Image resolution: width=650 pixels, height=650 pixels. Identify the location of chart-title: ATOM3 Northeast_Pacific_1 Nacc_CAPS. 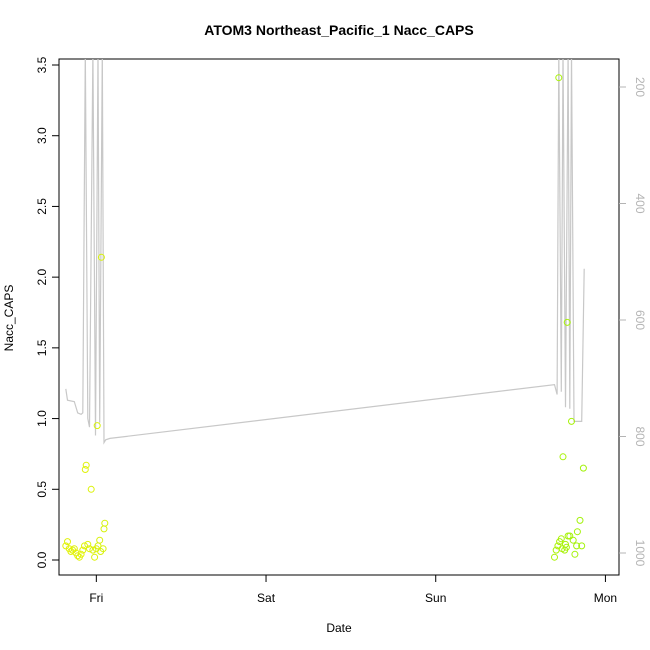
(338, 30).